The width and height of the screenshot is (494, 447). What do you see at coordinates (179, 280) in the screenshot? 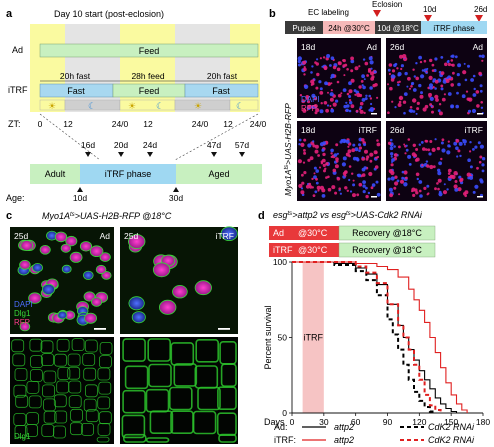
I see `microscopy-image-c-merge: 25d iTRF` at bounding box center [179, 280].